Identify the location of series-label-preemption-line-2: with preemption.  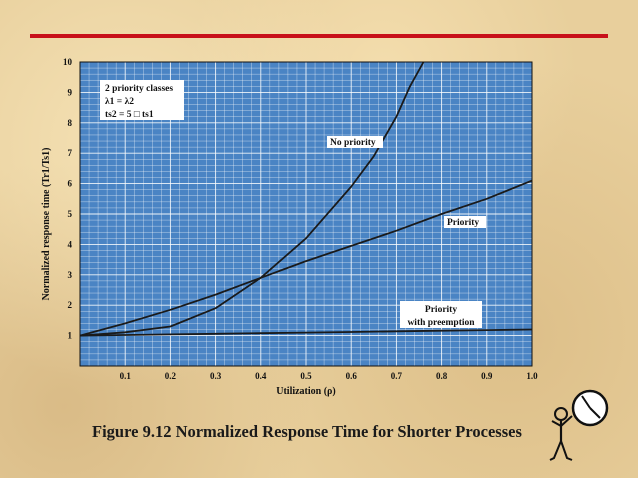
(441, 323).